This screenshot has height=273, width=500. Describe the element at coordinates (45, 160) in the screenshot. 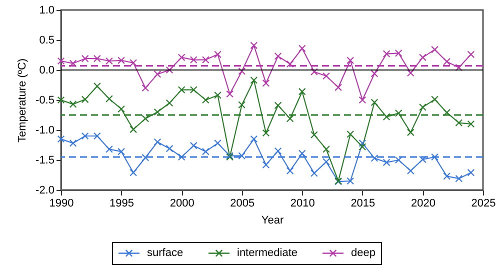

I see `y-tick-label: -1.5` at that location.